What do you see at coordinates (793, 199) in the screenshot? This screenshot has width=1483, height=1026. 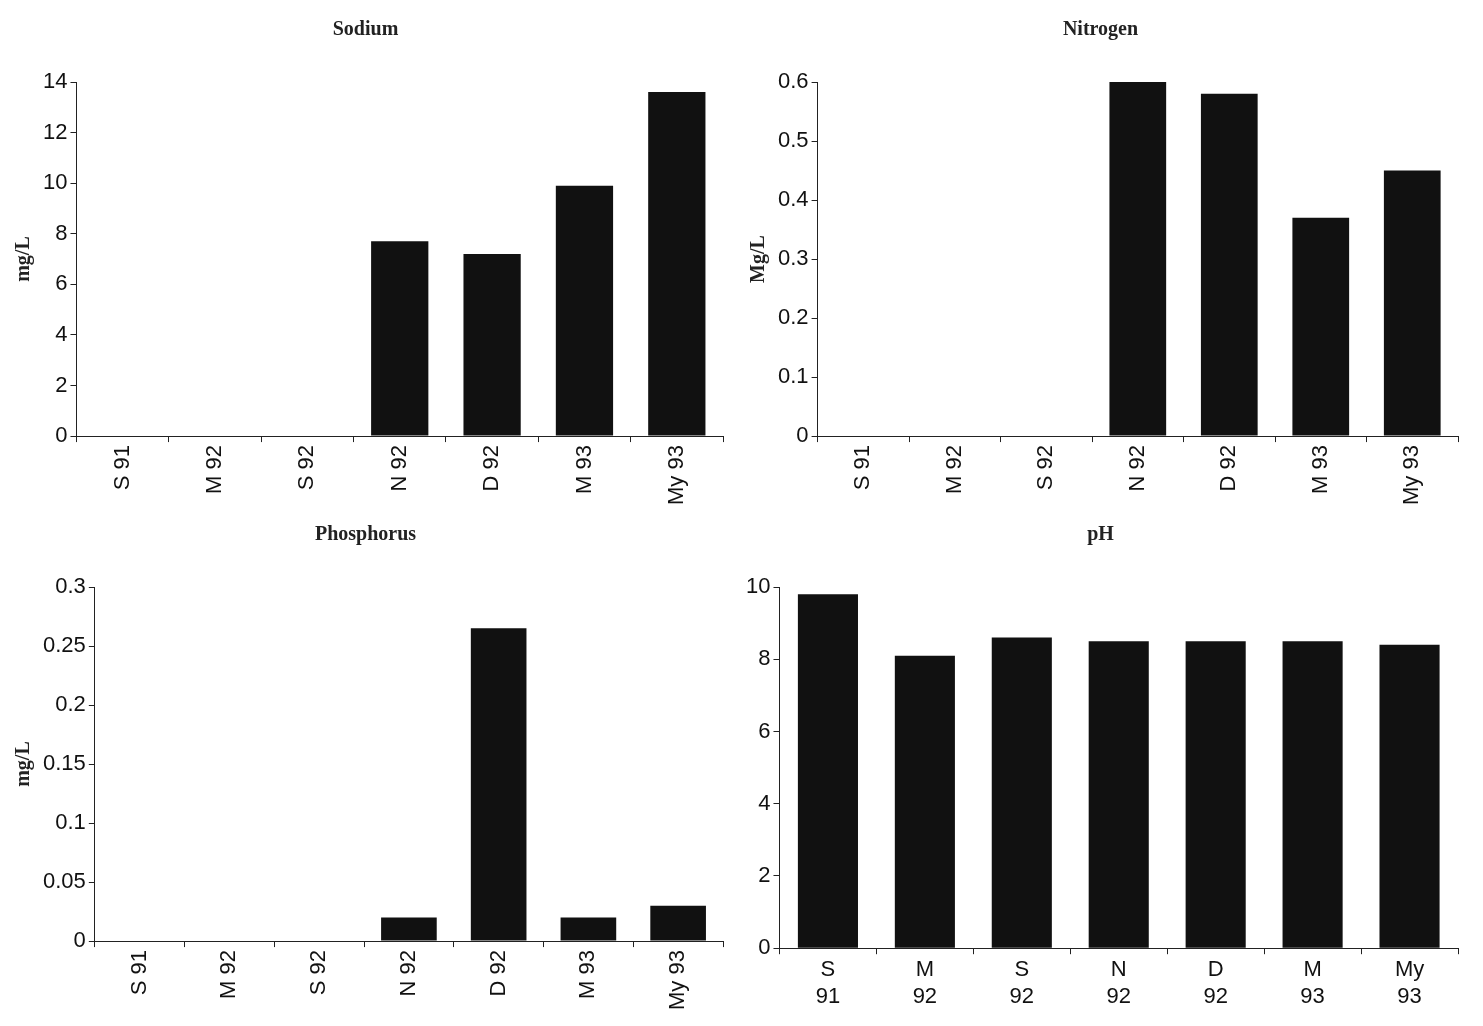 I see `y-tick-label: 0.4` at bounding box center [793, 199].